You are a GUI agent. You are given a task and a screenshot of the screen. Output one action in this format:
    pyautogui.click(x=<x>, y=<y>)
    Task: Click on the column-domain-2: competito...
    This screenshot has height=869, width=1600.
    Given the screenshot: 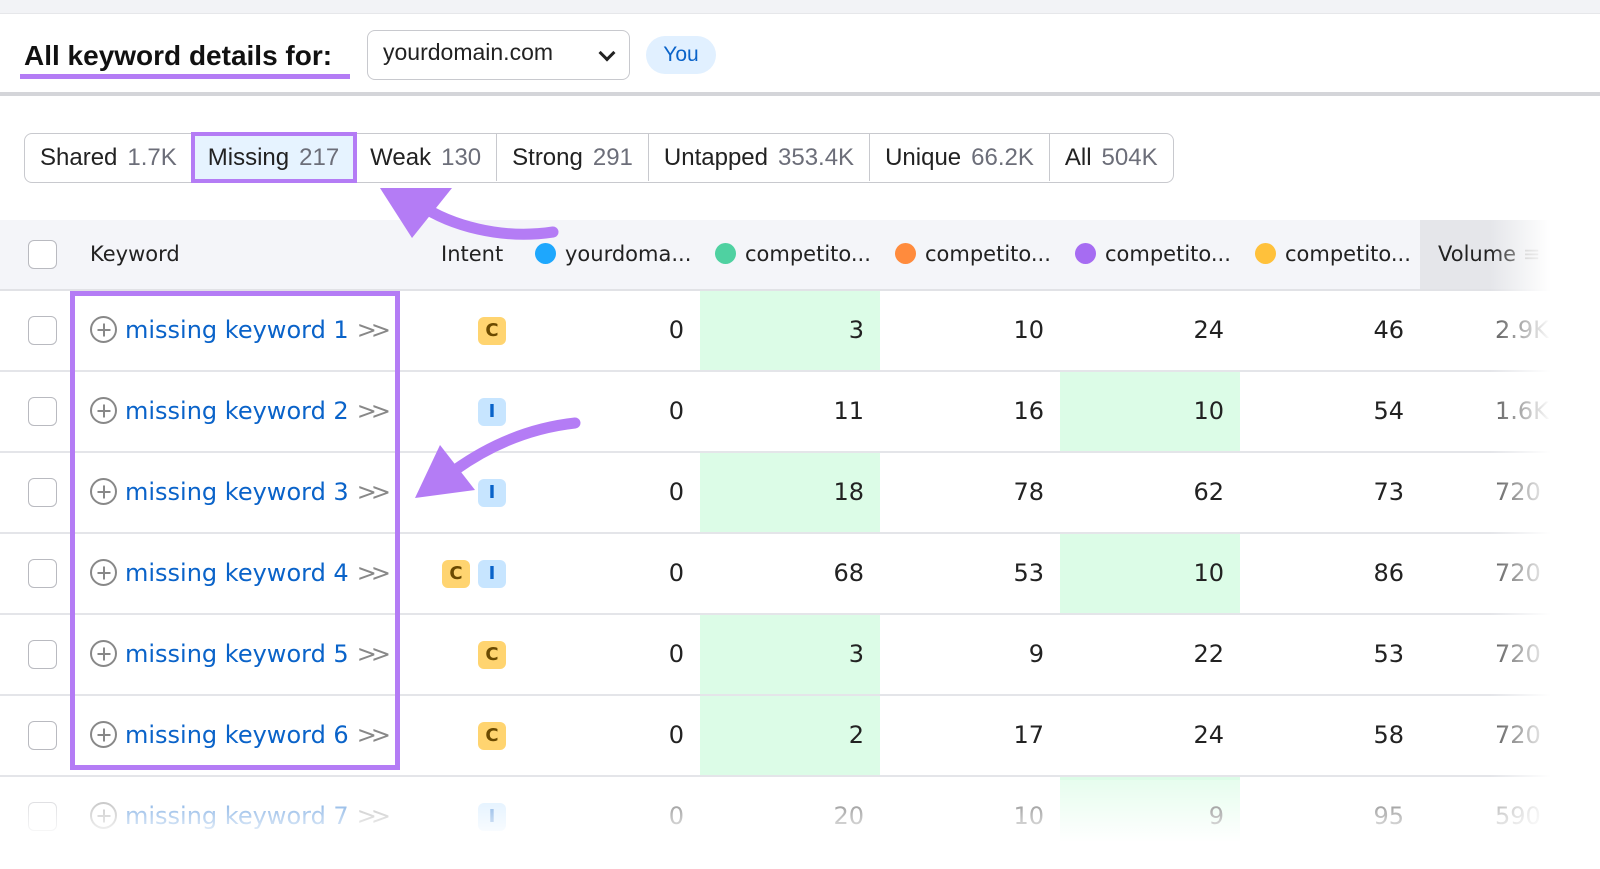 What is the action you would take?
    pyautogui.click(x=793, y=254)
    